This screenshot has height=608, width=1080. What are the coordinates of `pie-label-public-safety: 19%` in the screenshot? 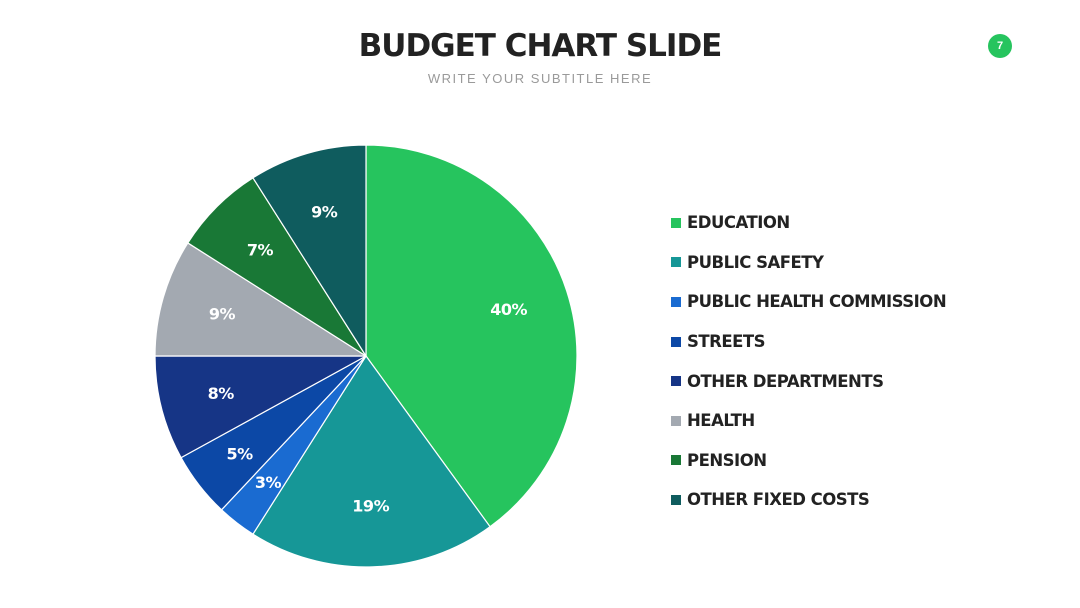 It's located at (370, 505).